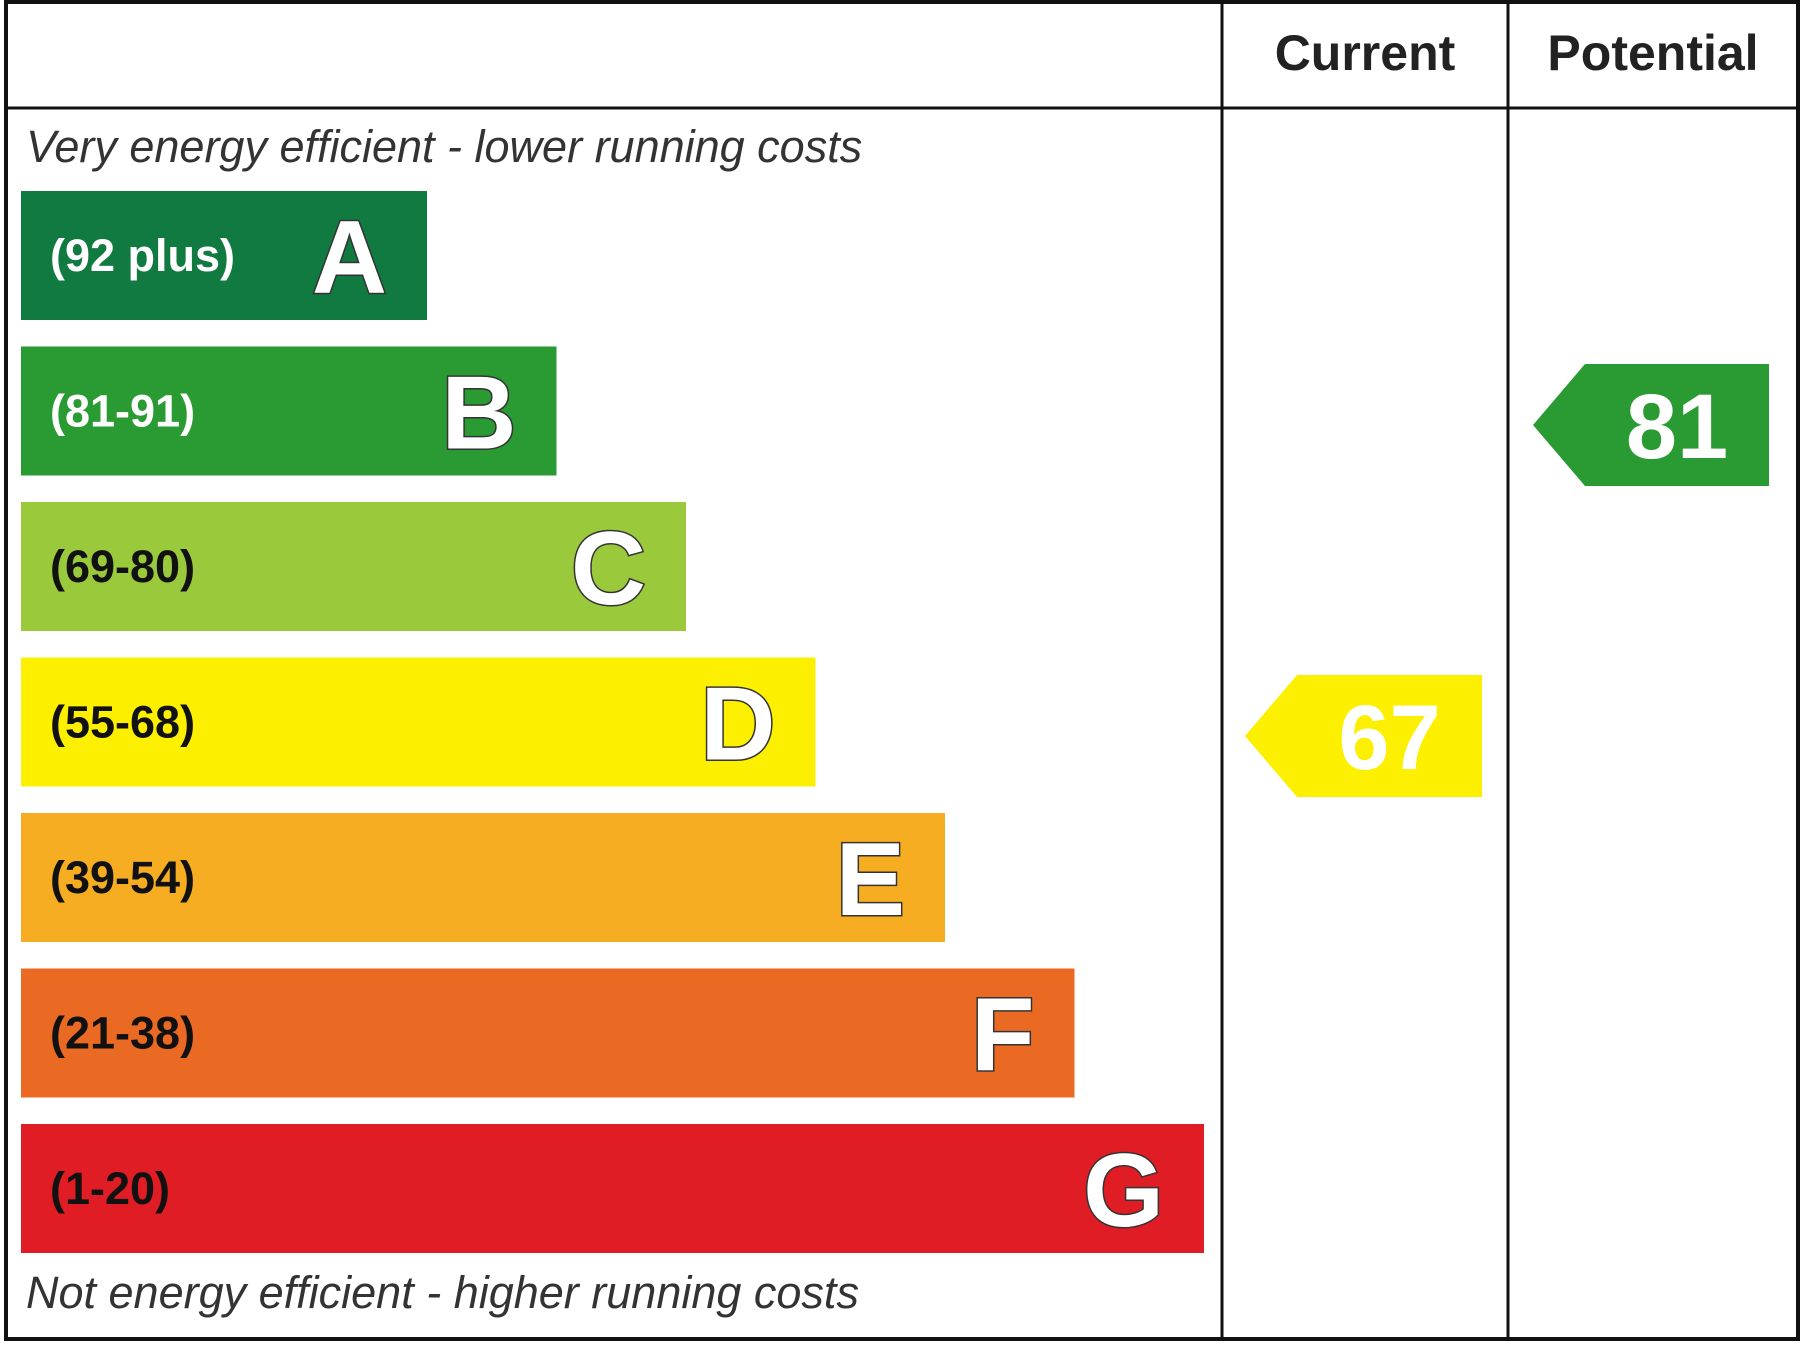 The width and height of the screenshot is (1800, 1350). I want to click on rating-arrow-current, so click(1363, 736).